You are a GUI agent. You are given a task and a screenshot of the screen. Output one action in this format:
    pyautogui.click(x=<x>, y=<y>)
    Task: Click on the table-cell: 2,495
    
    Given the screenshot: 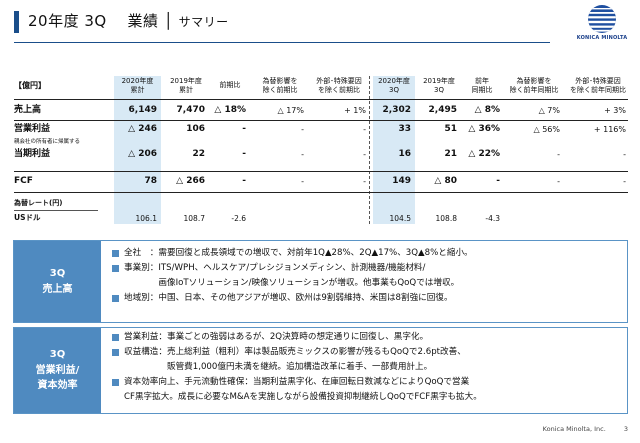 What is the action you would take?
    pyautogui.click(x=442, y=110)
    